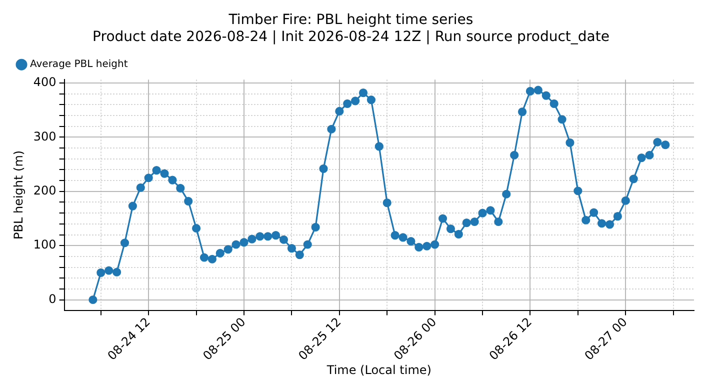 The image size is (710, 390). I want to click on y-tick-label: 200, so click(44, 191).